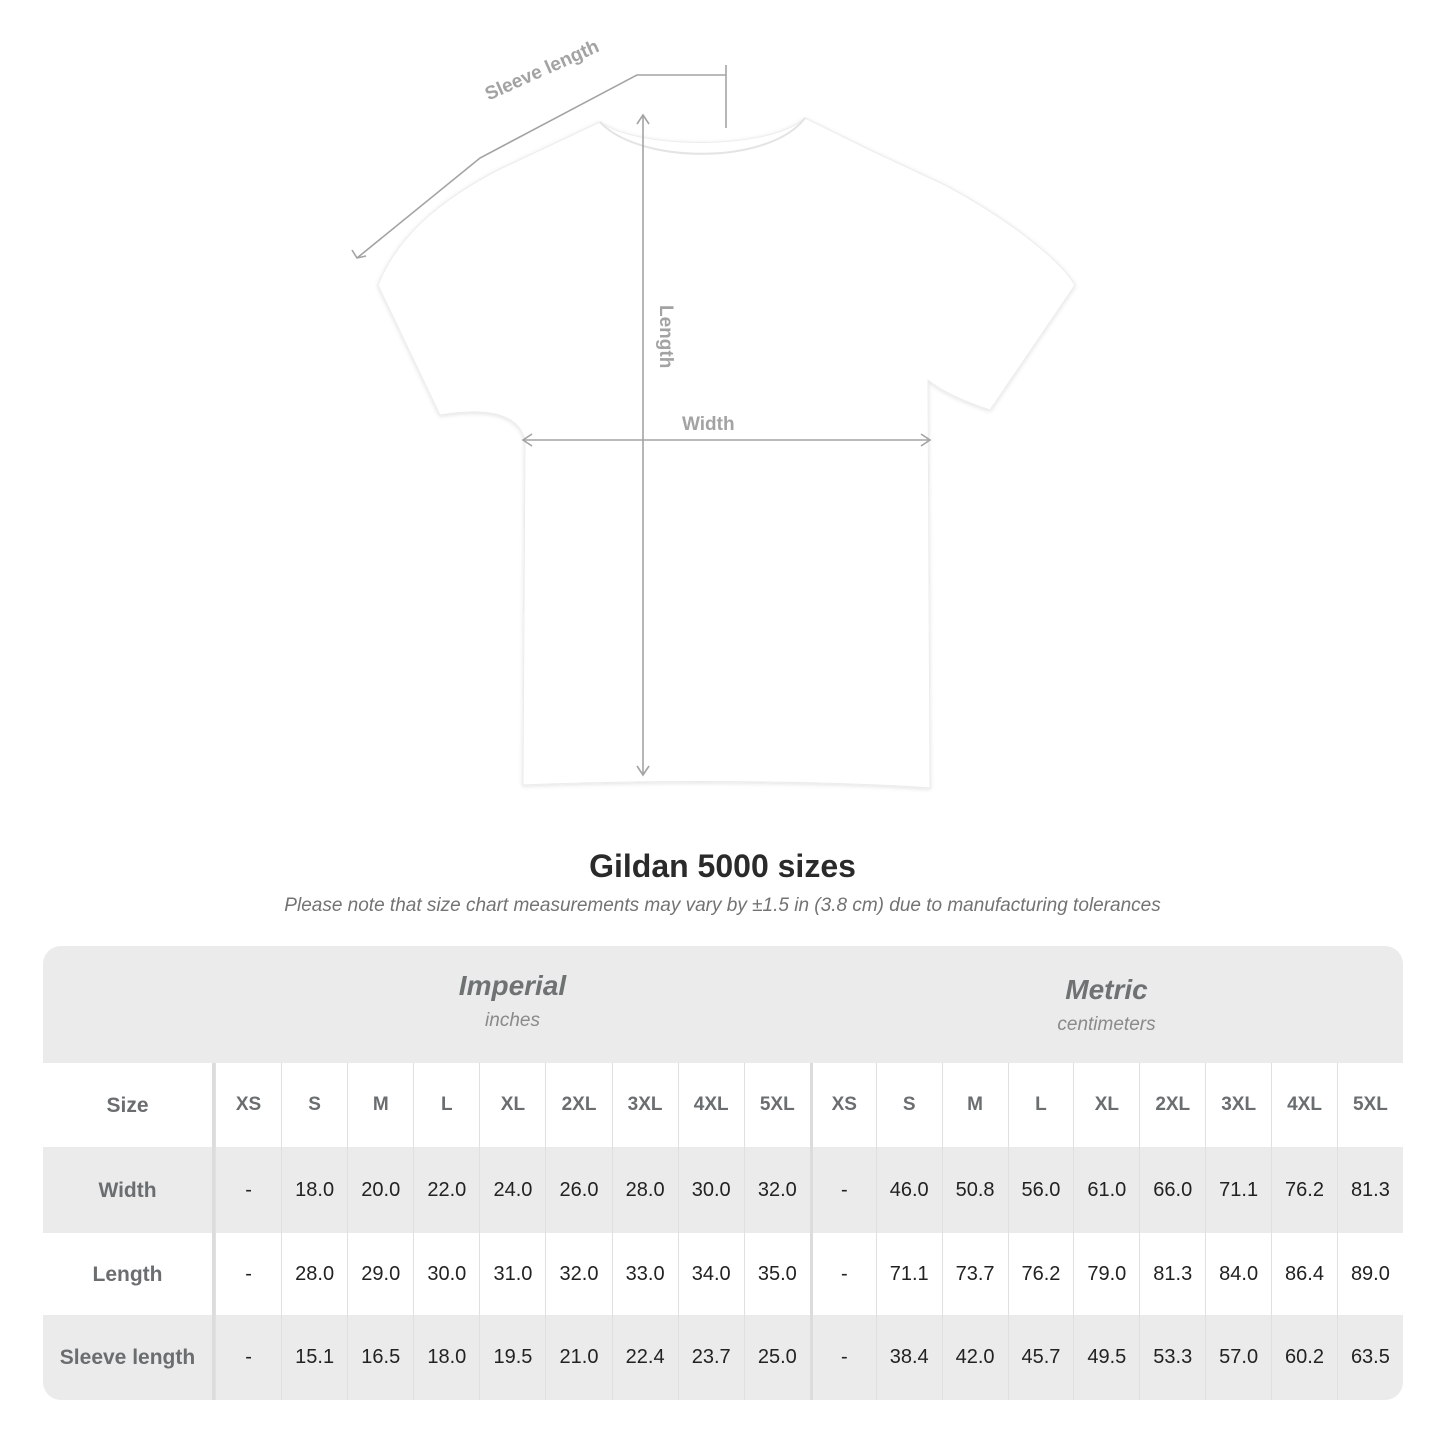  Describe the element at coordinates (512, 1274) in the screenshot. I see `value-imperial-cell: 31.0` at that location.